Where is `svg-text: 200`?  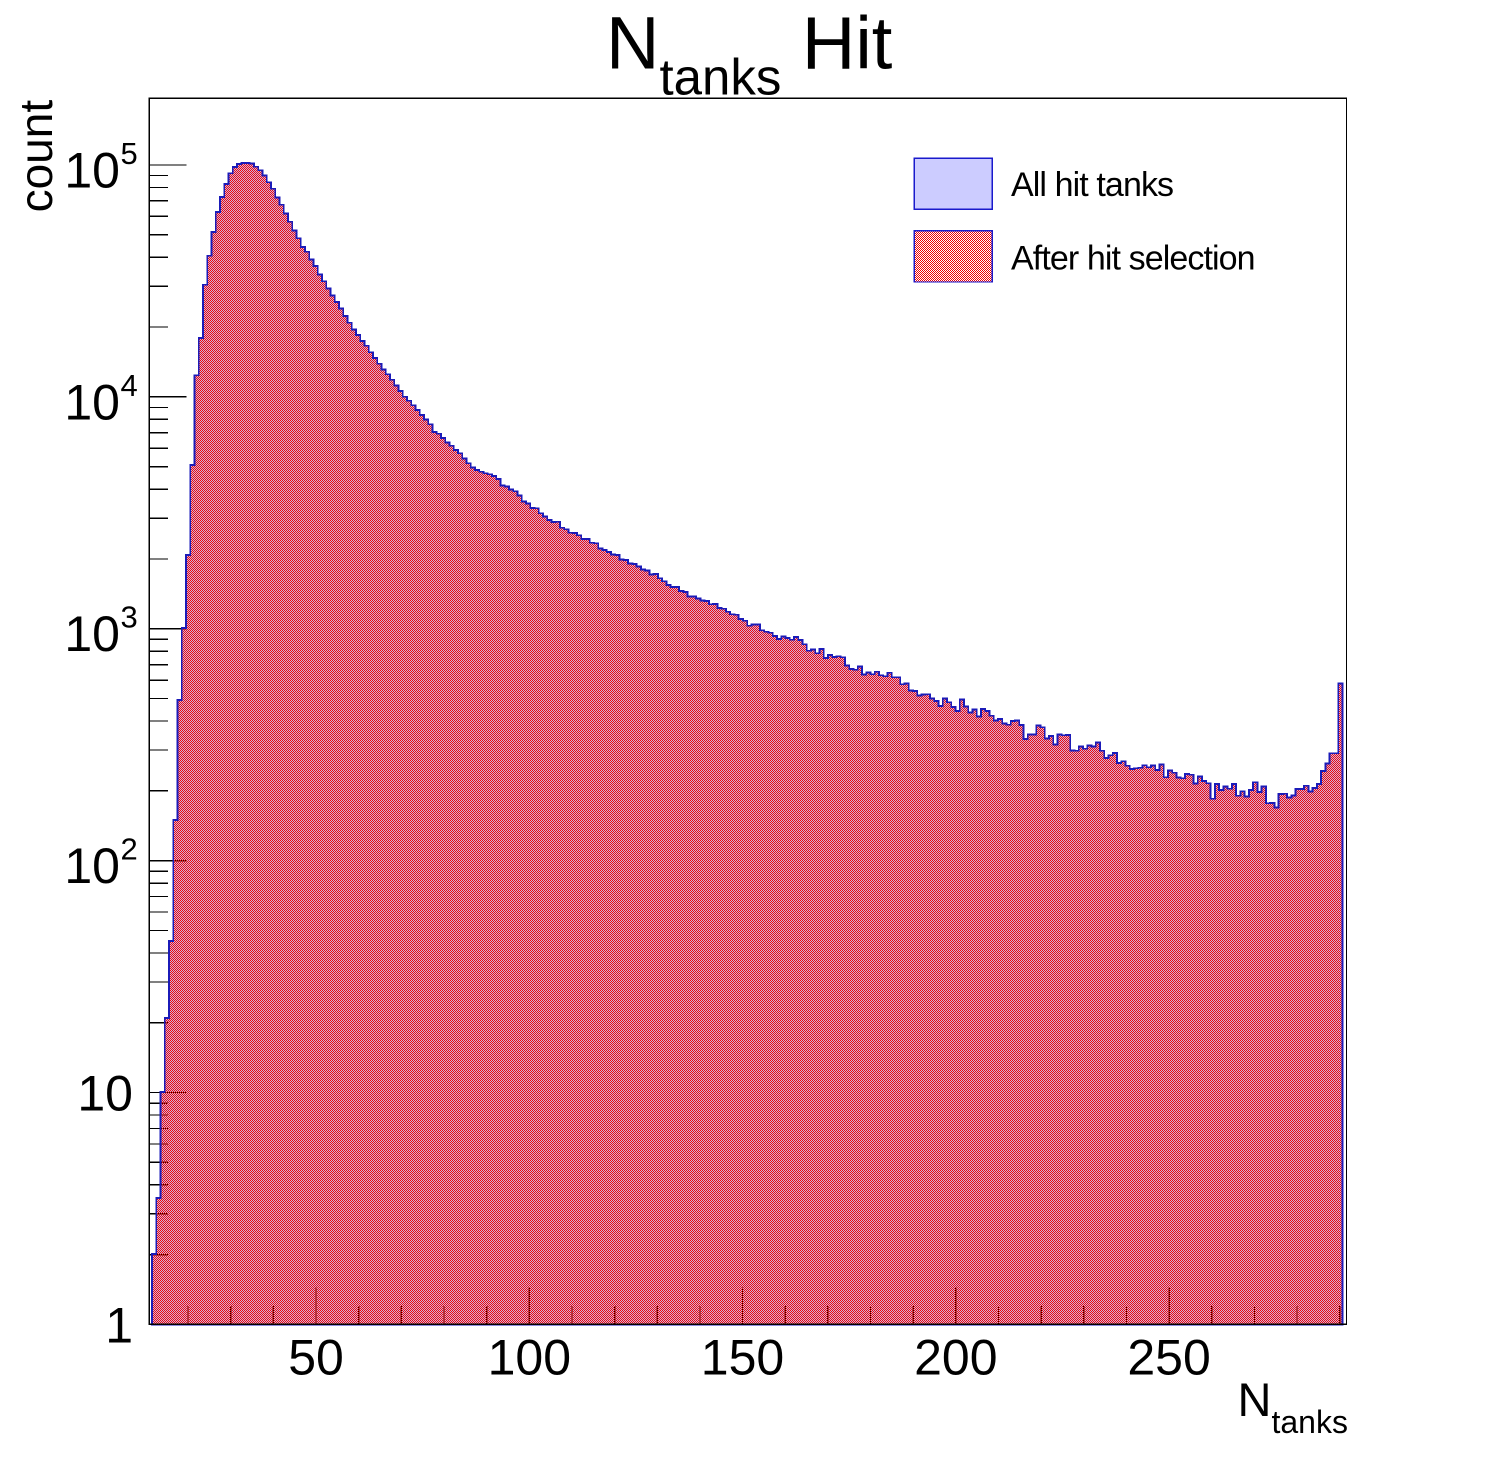
svg-text: 200 is located at coordinates (955, 1358).